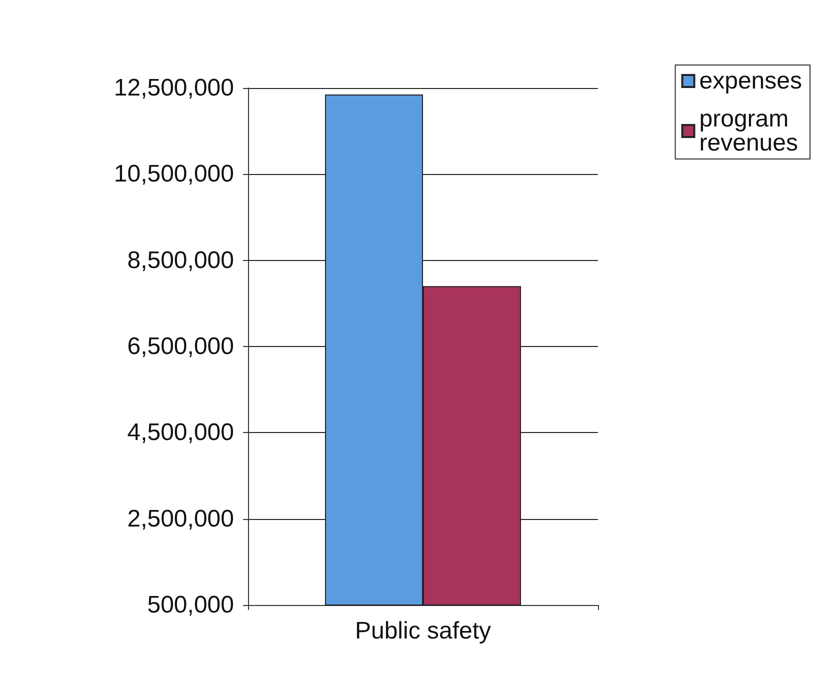 The width and height of the screenshot is (818, 677). I want to click on y-tick-label: 10,500,000, so click(174, 174).